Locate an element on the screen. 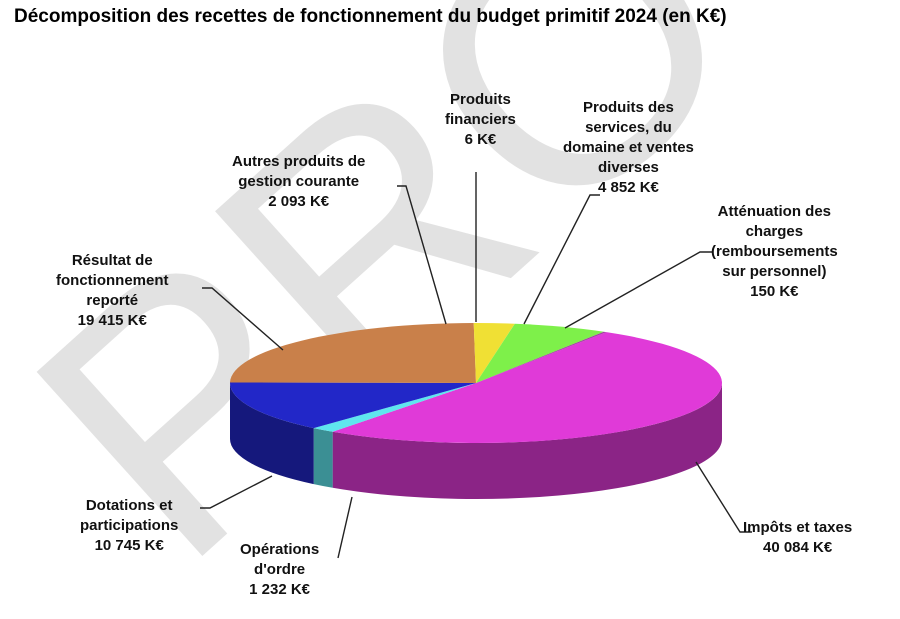 Image resolution: width=900 pixels, height=619 pixels. leader-operations-ordre is located at coordinates (345, 527).